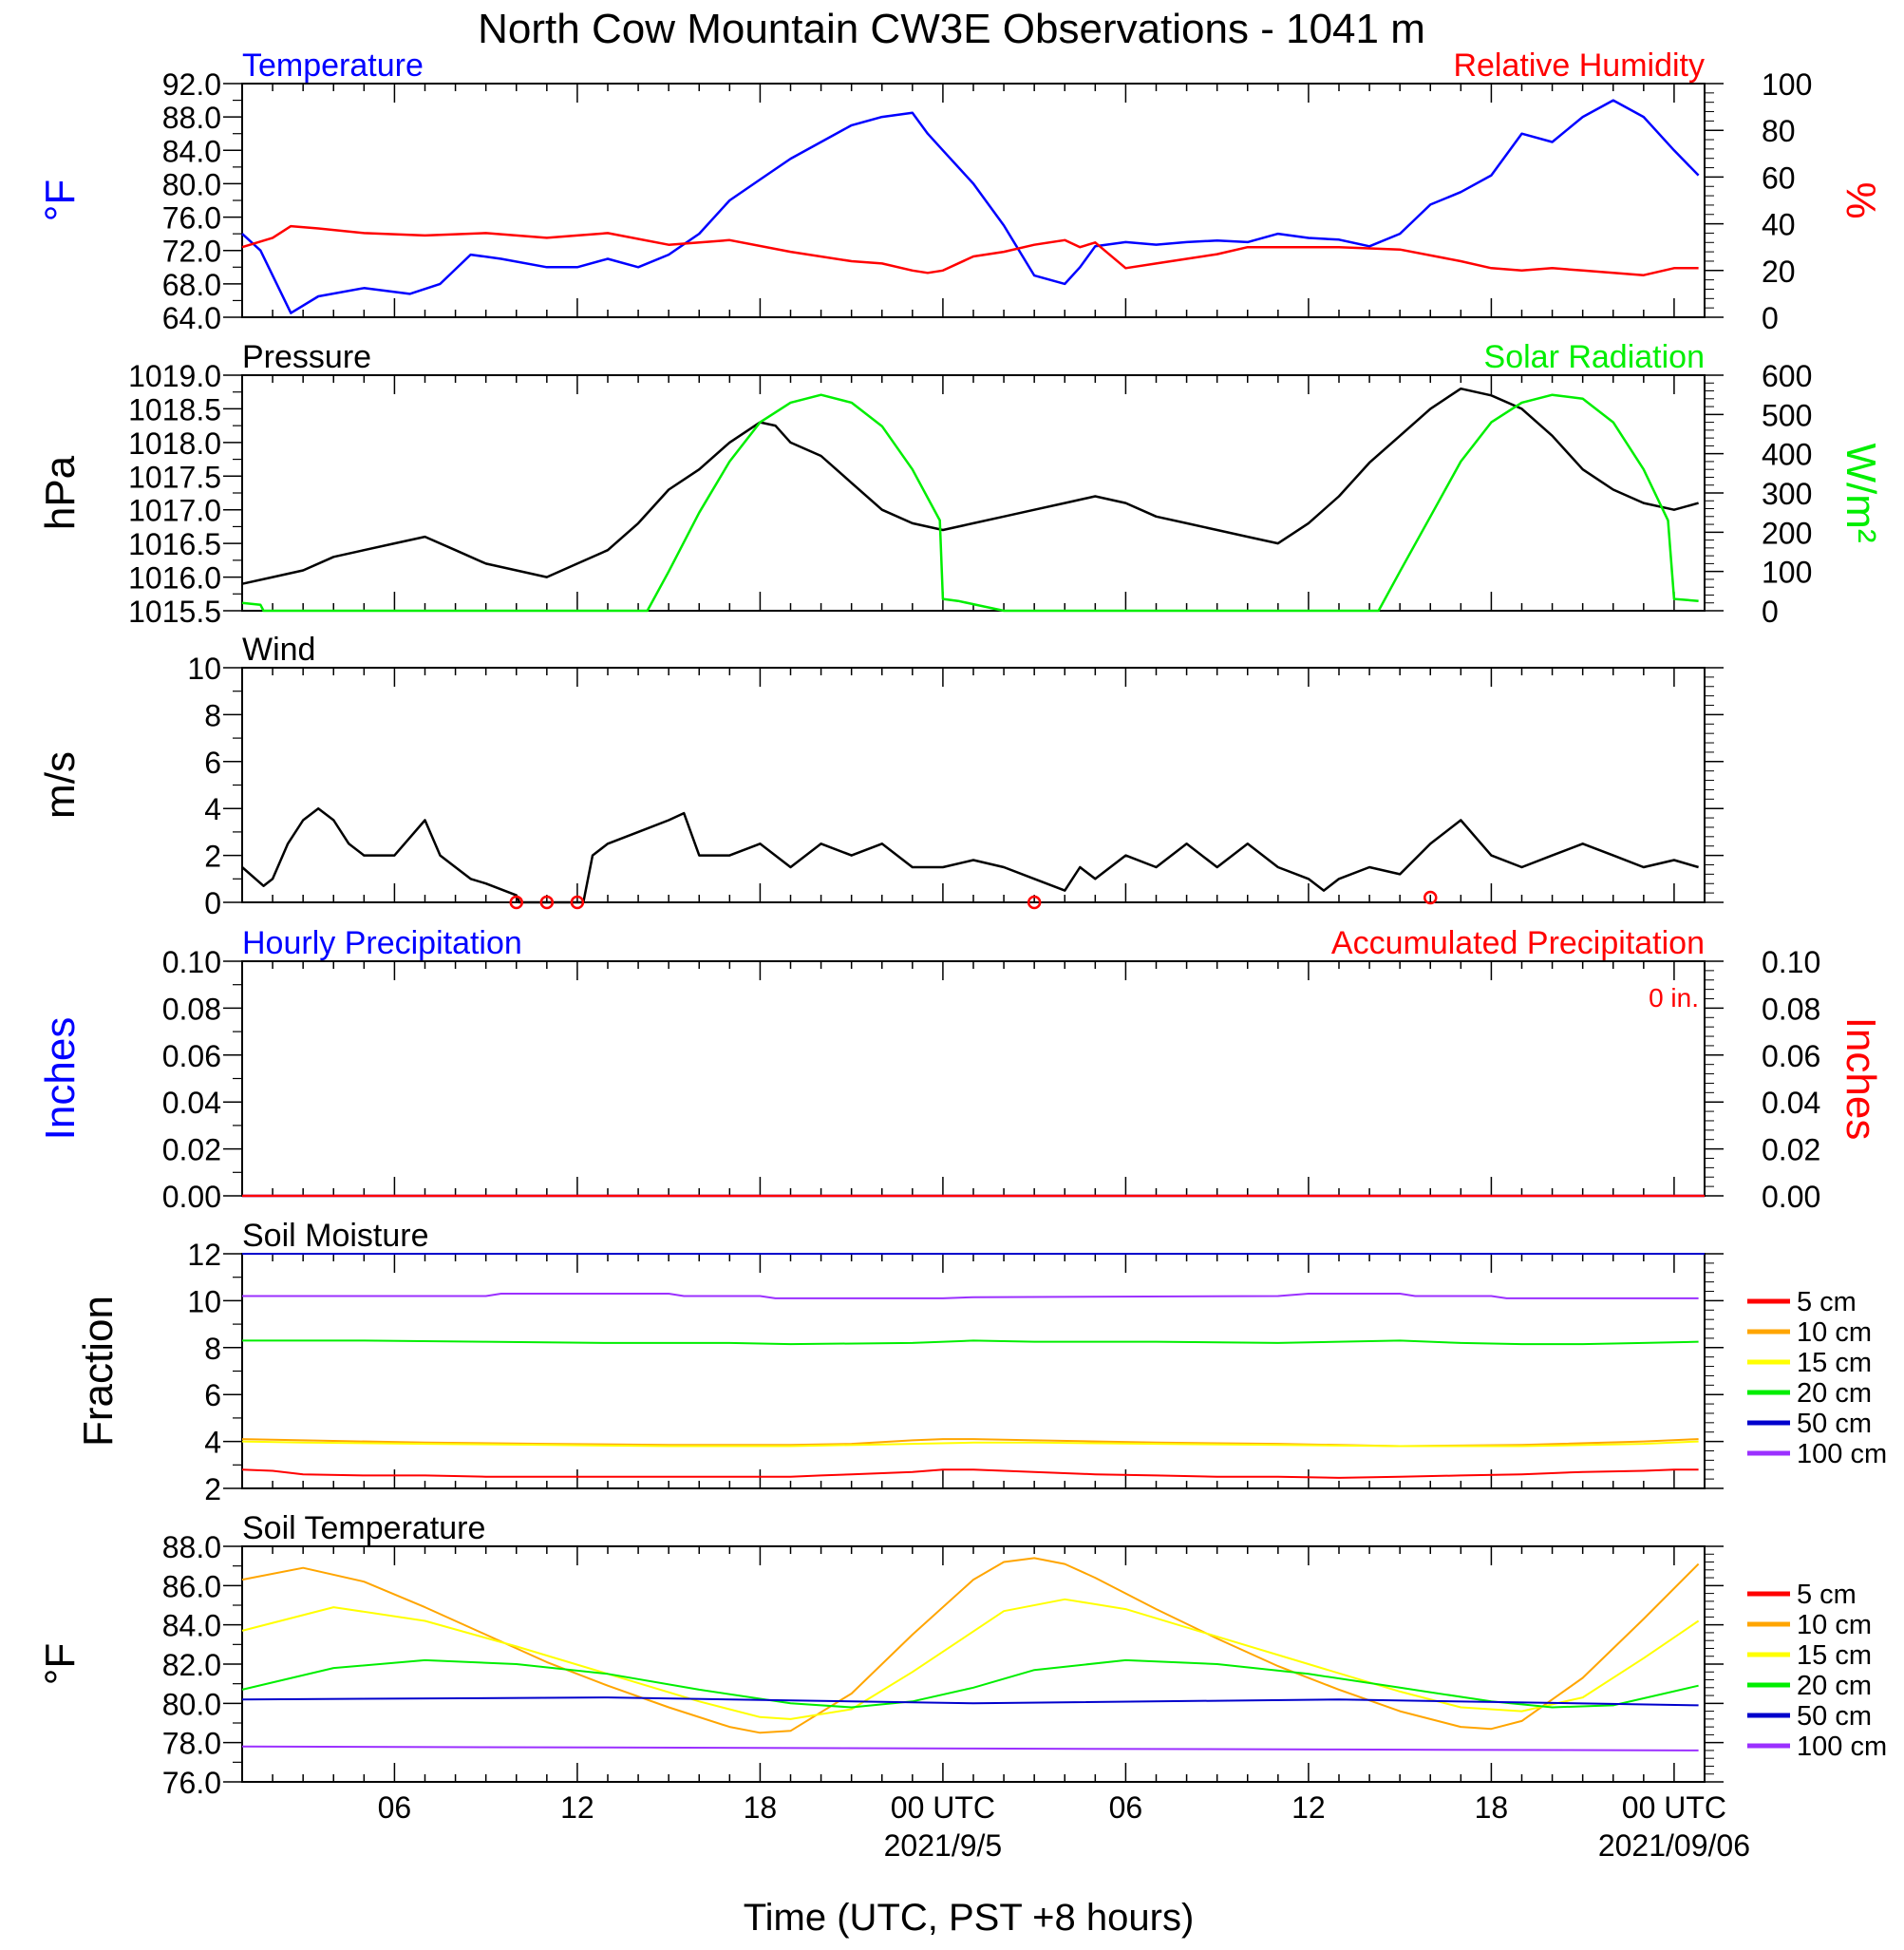 This screenshot has height=1950, width=1904. I want to click on series-line-5-cm, so click(970, 1473).